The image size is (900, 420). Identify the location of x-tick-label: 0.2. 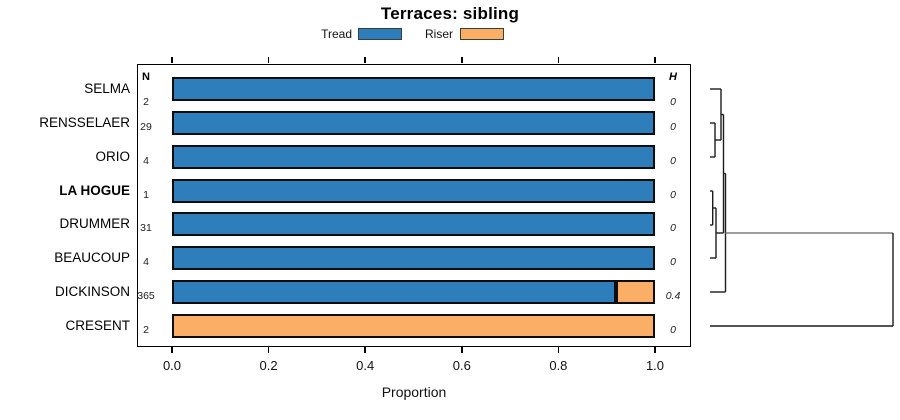
(268, 365).